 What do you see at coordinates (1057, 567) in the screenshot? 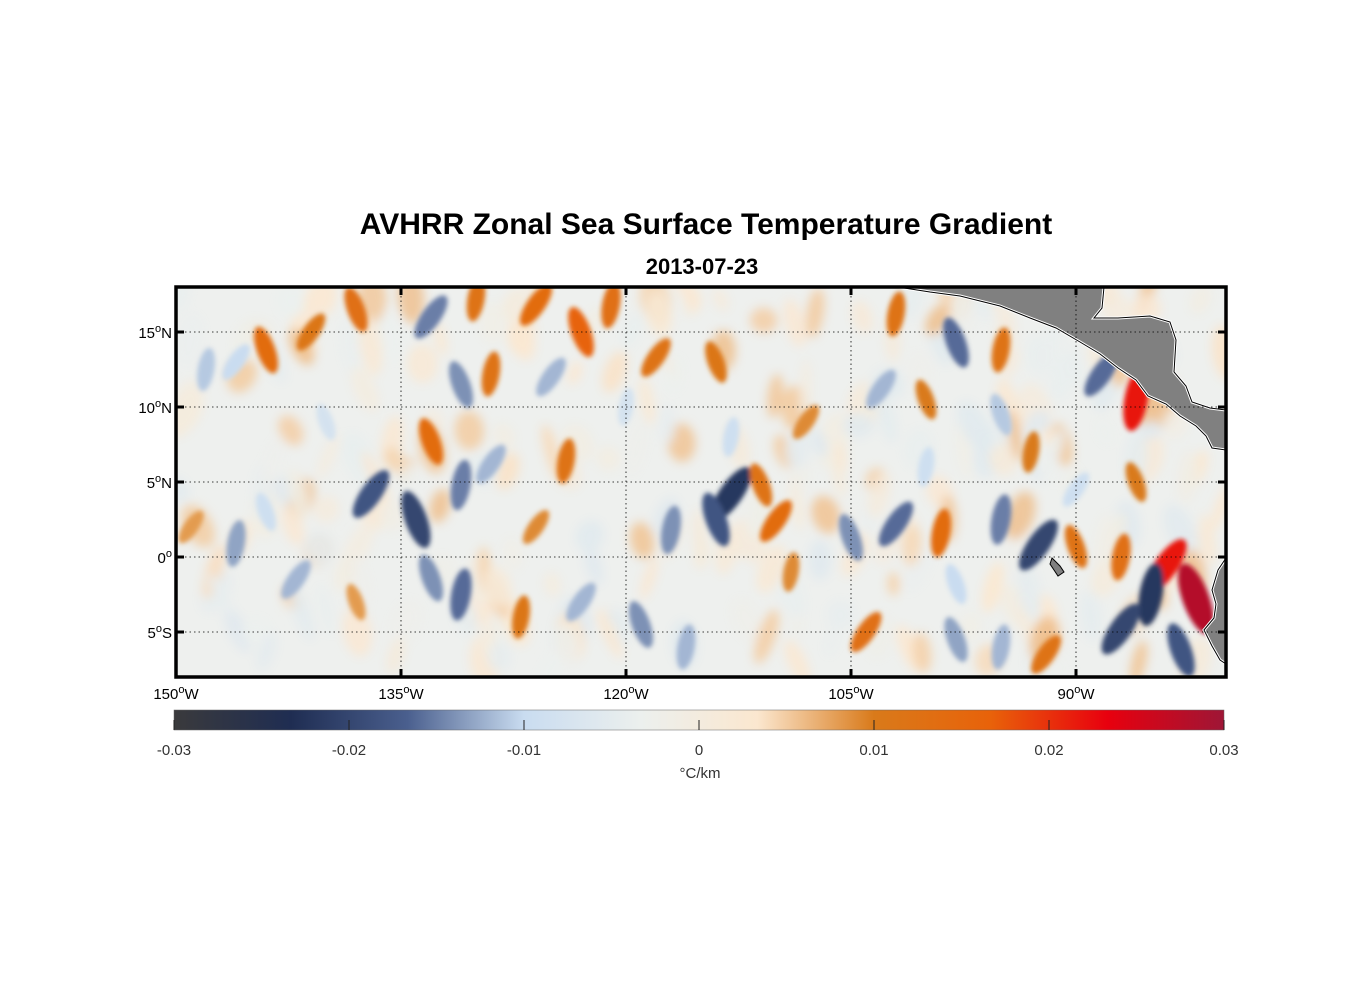
I see `galapagos-islands` at bounding box center [1057, 567].